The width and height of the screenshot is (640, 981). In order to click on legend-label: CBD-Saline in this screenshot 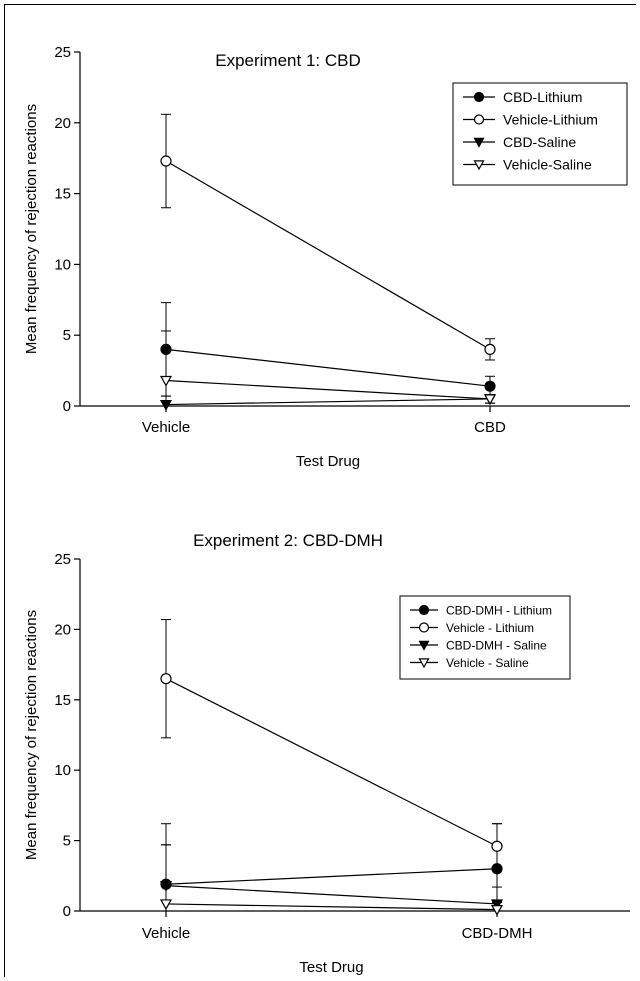, I will do `click(539, 142)`.